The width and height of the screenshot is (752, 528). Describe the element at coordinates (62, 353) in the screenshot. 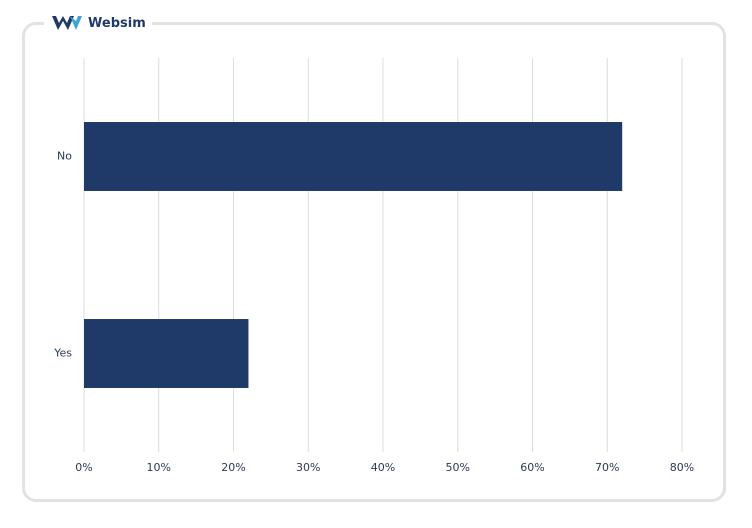

I see `y-tick-label: Yes` at that location.